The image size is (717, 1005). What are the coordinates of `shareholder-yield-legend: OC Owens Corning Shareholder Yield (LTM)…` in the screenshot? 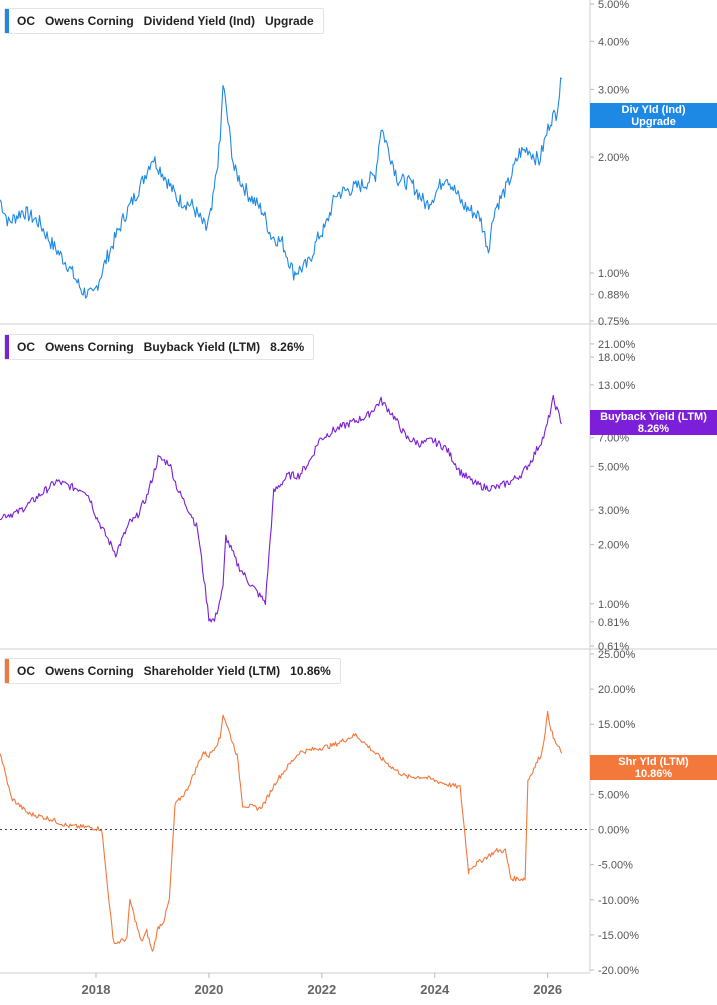 It's located at (172, 671).